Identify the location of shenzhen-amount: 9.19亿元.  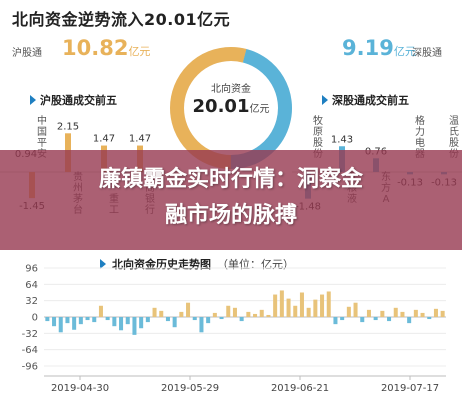
(379, 48).